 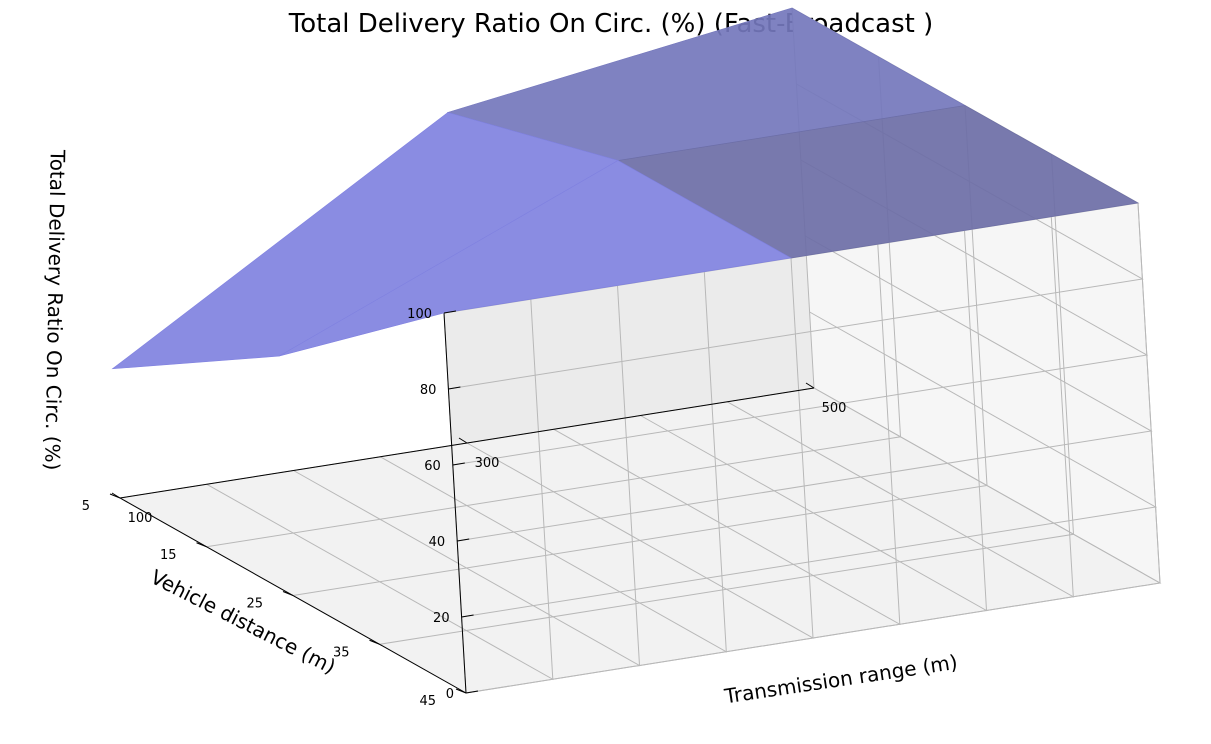 I want to click on x-tick-label: 100, so click(x=140, y=518).